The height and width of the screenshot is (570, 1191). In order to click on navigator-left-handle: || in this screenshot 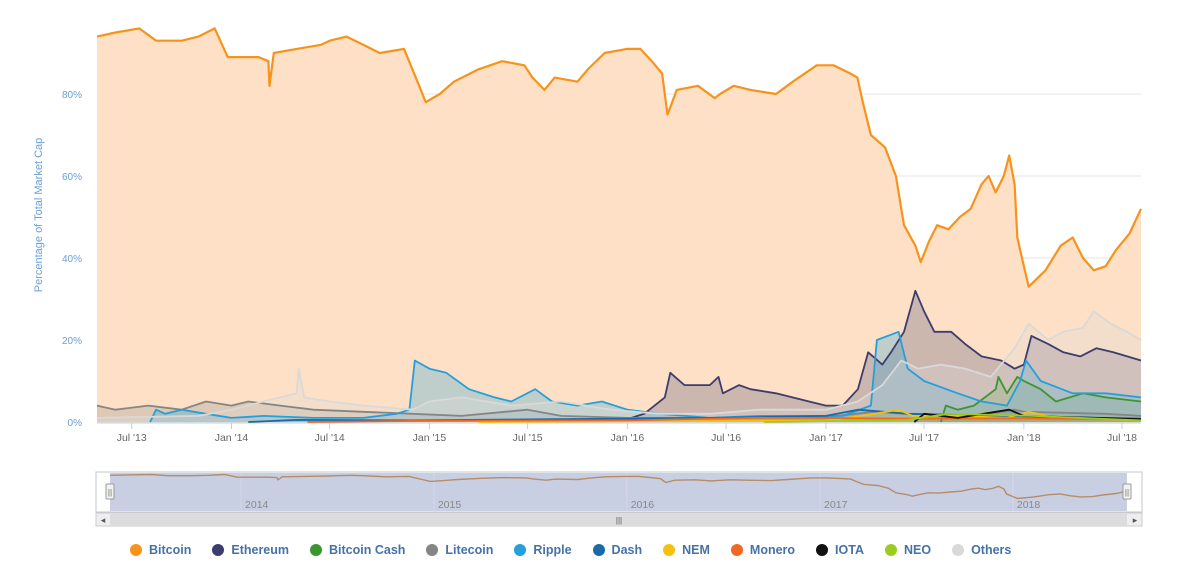, I will do `click(110, 491)`.